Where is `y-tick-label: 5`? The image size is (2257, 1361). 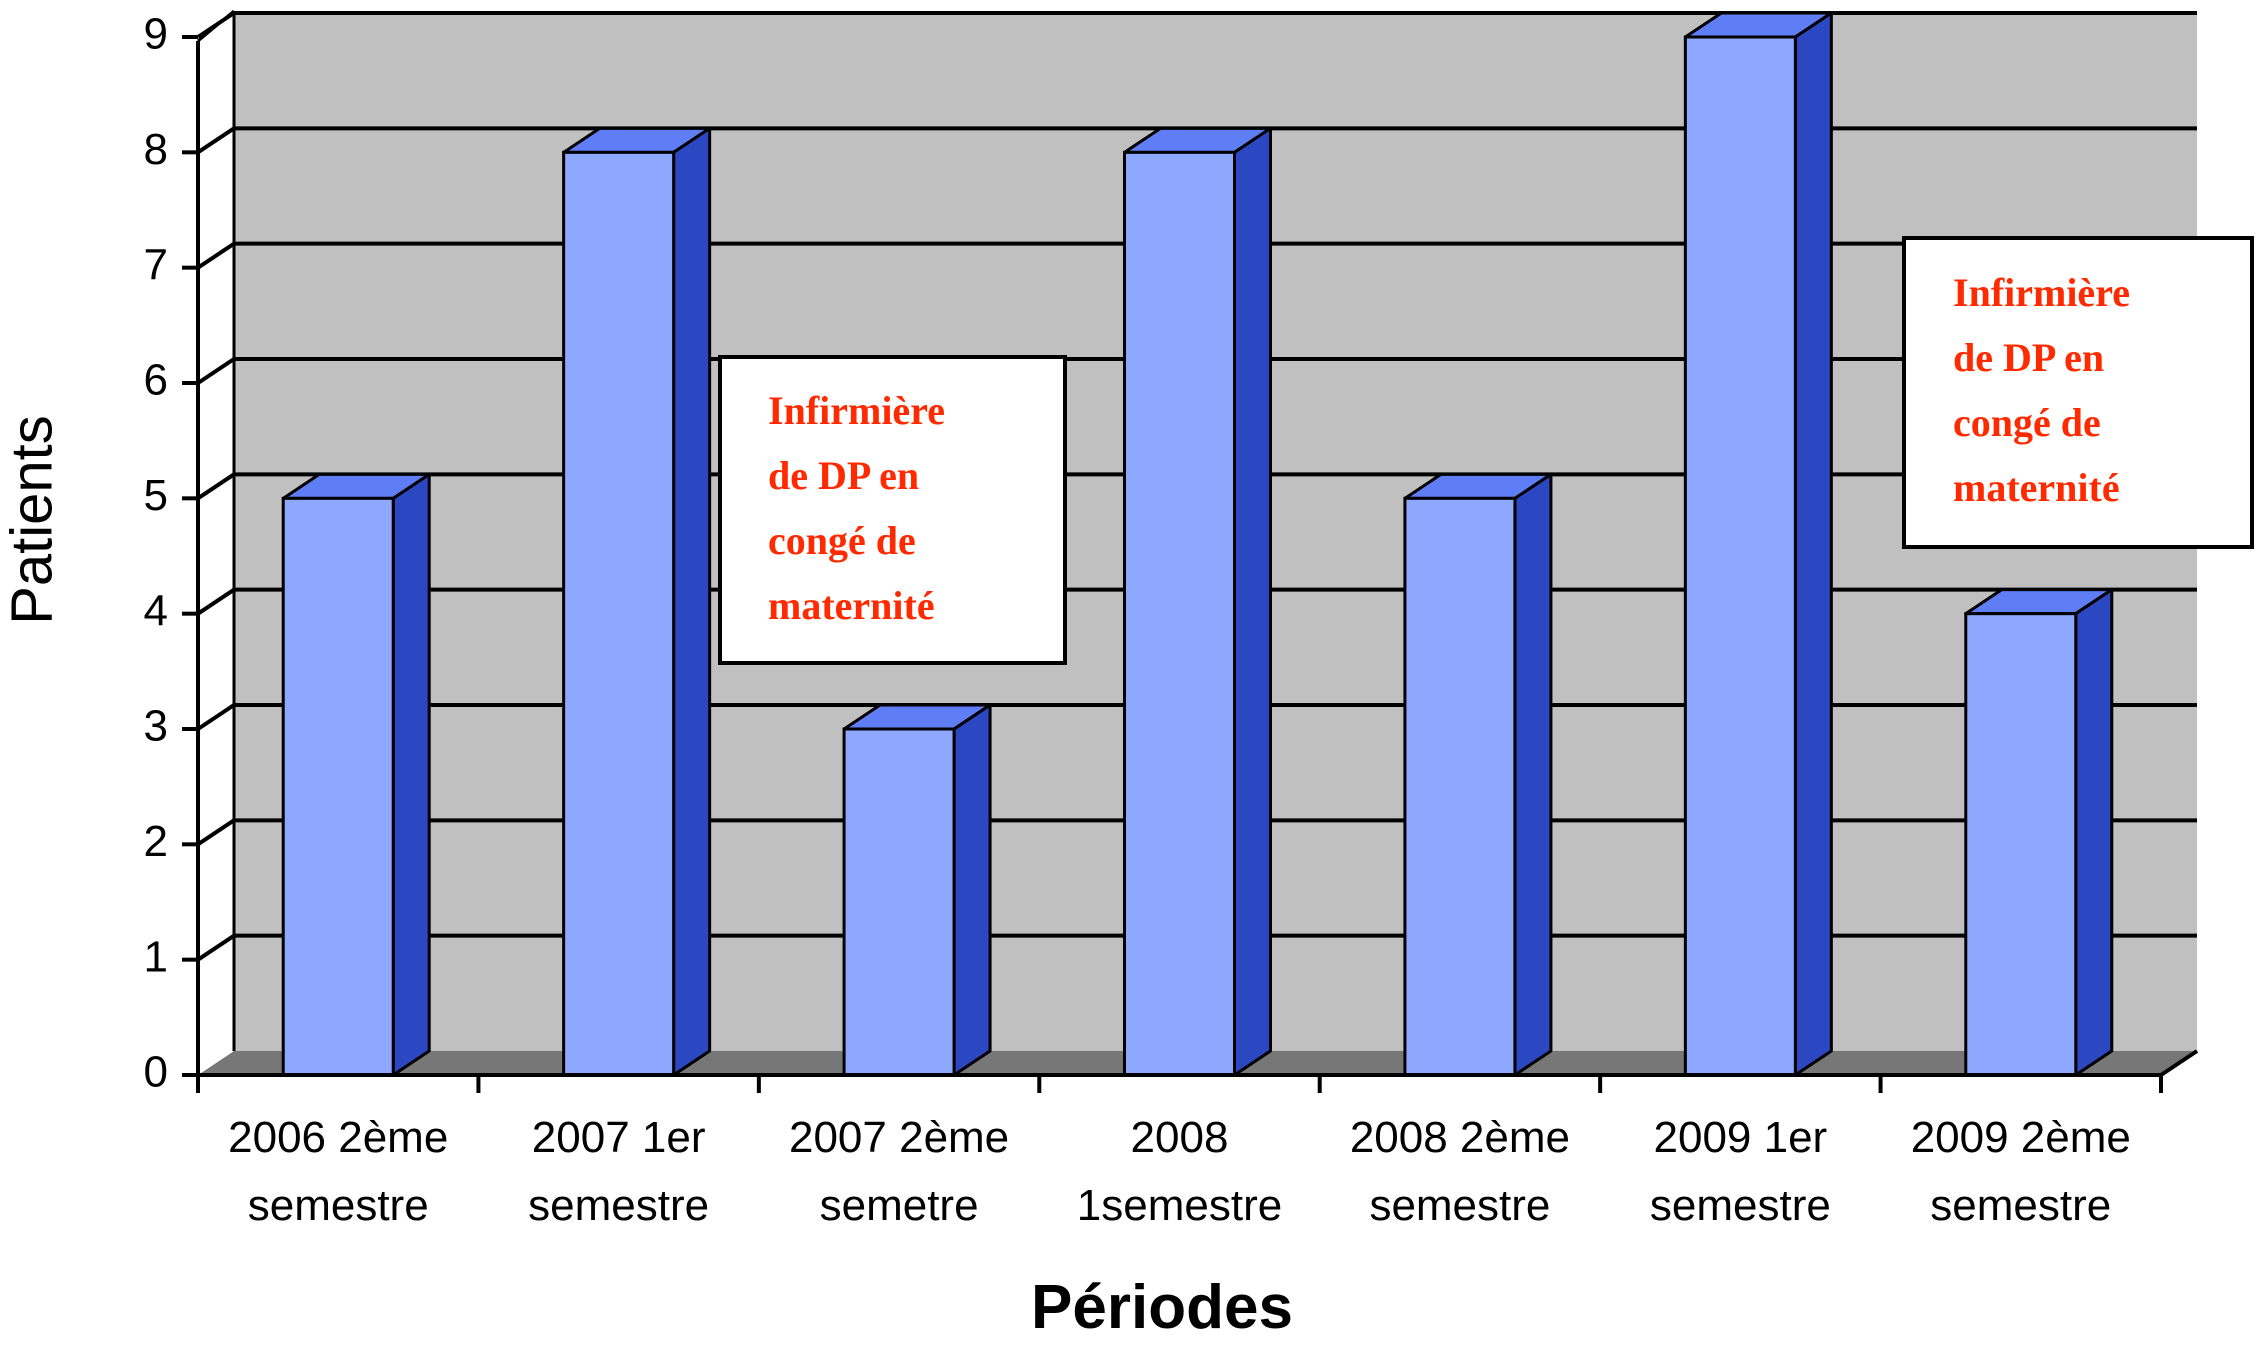
y-tick-label: 5 is located at coordinates (156, 495).